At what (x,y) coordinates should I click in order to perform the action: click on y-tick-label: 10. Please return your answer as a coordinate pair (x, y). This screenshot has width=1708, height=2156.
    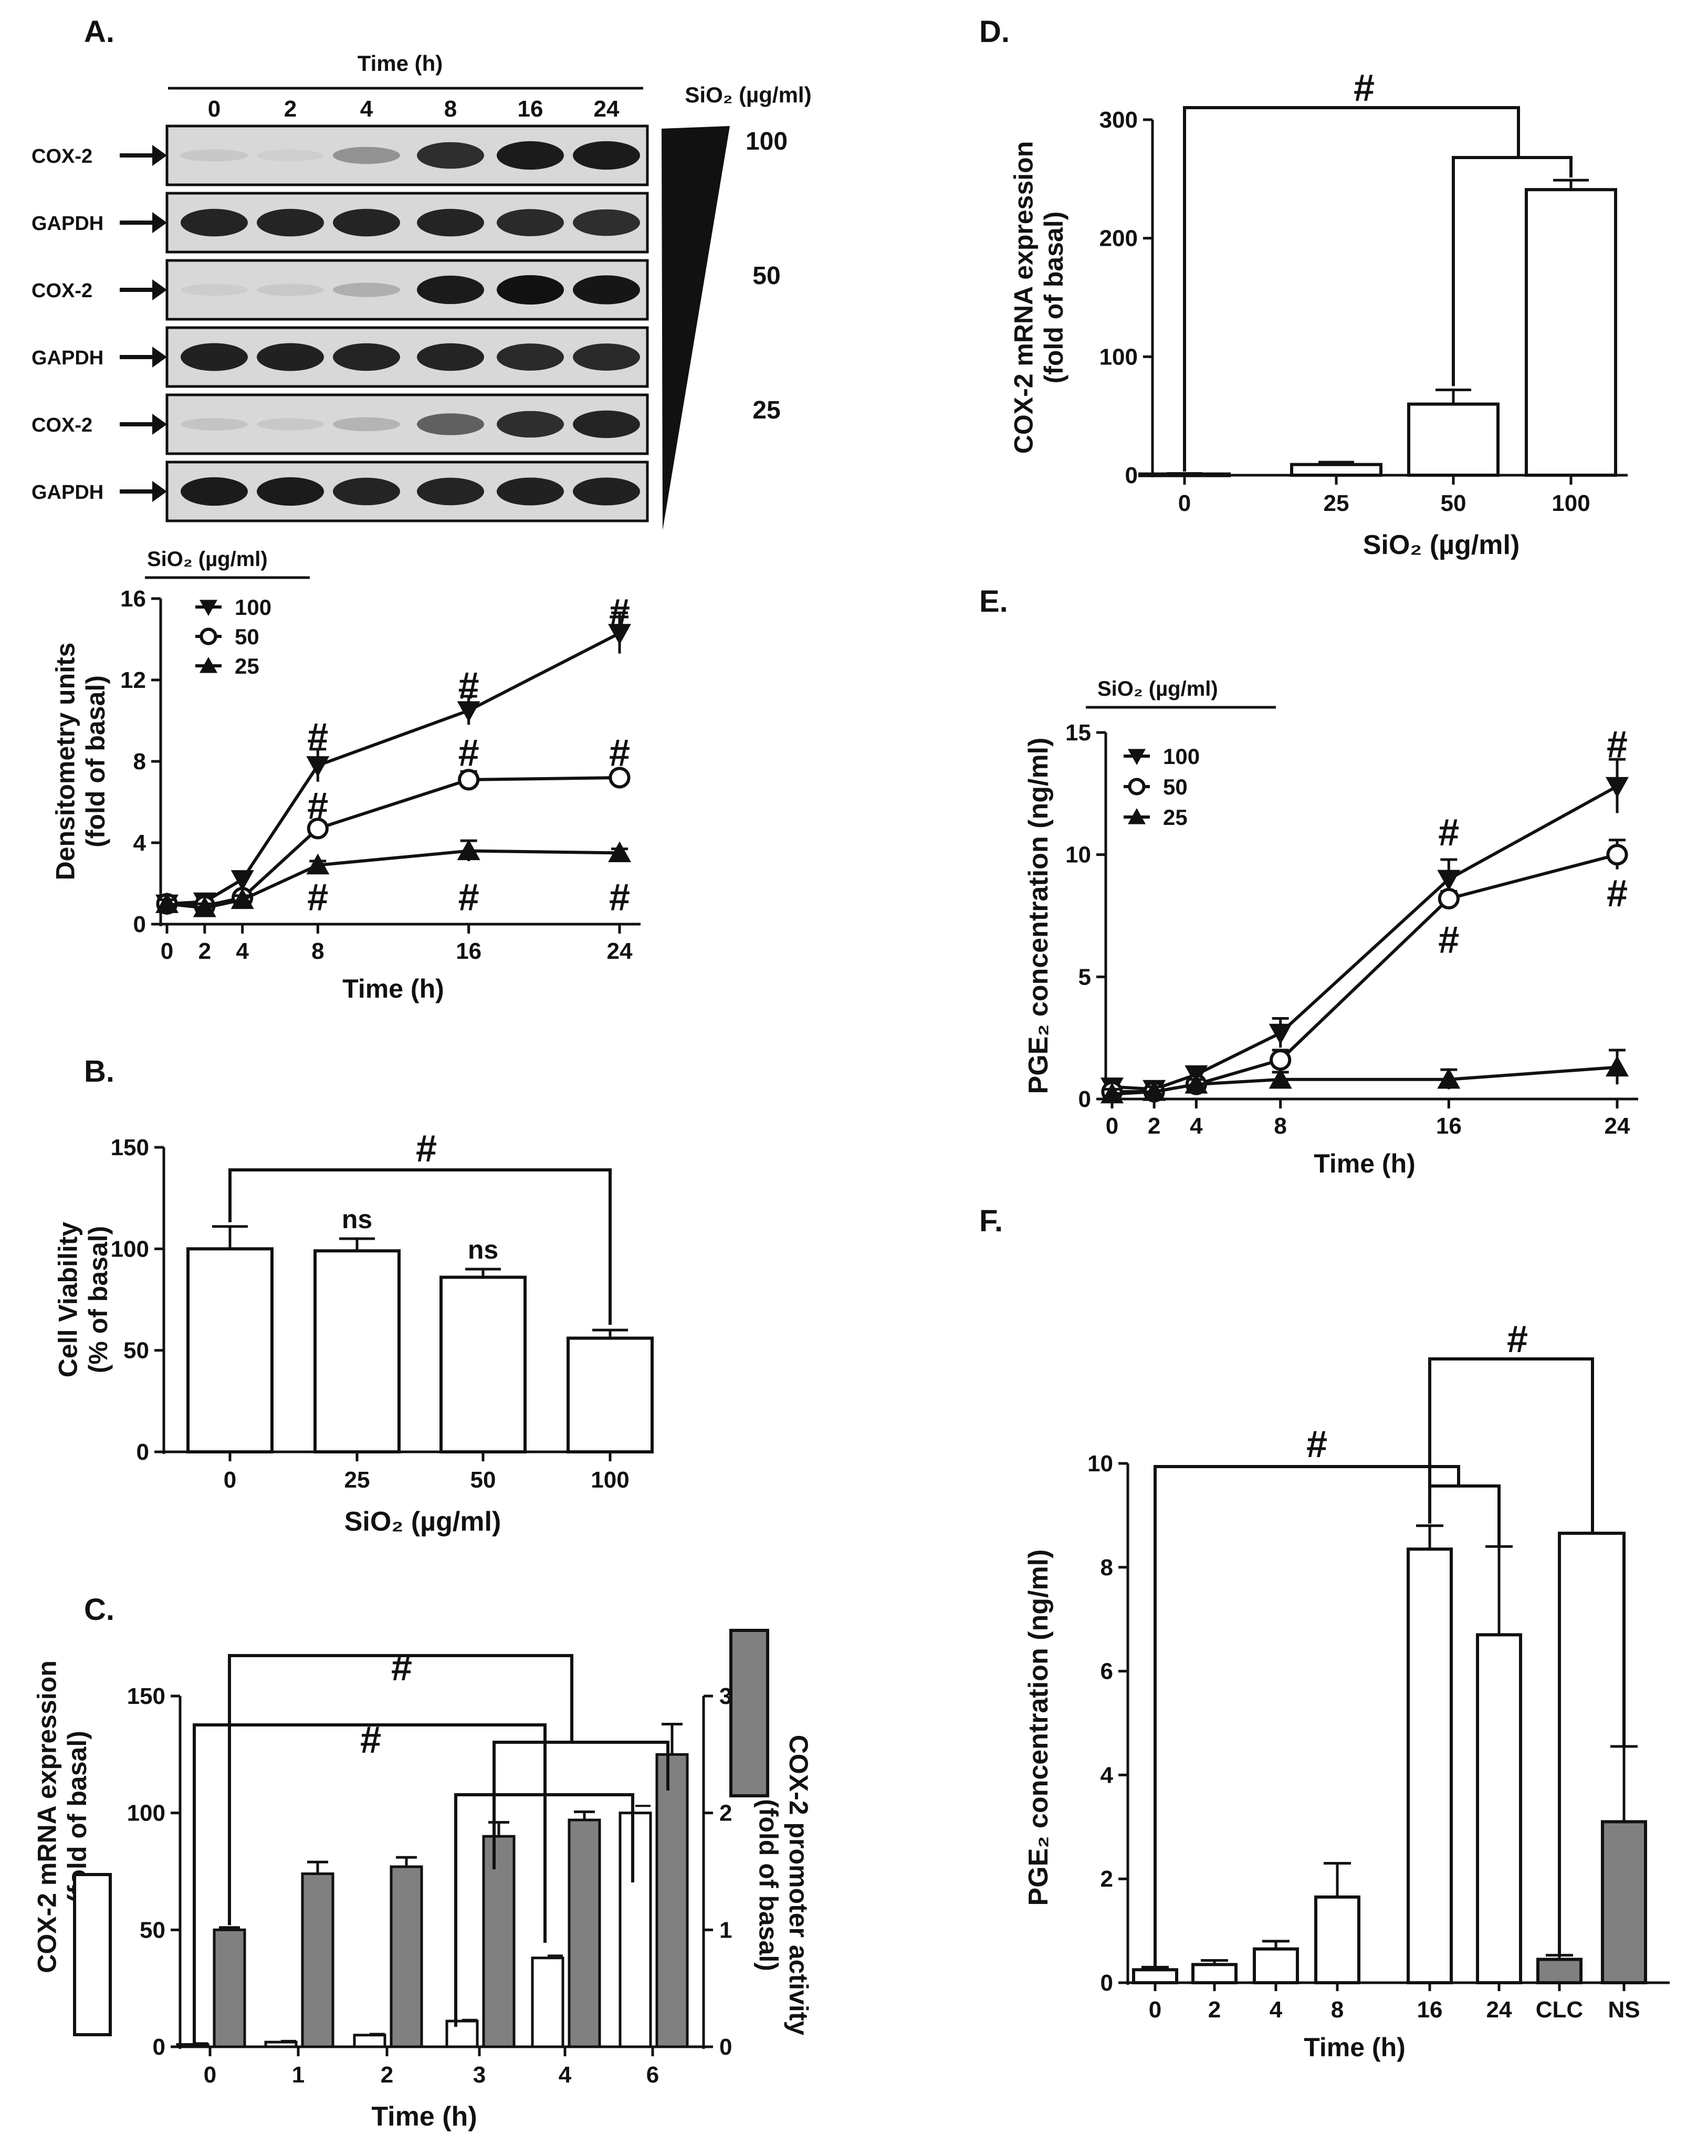
    Looking at the image, I should click on (1100, 1464).